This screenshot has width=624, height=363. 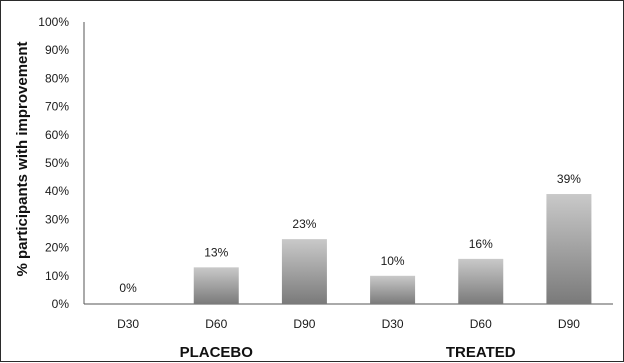 What do you see at coordinates (304, 224) in the screenshot?
I see `bar-value-label: 23%` at bounding box center [304, 224].